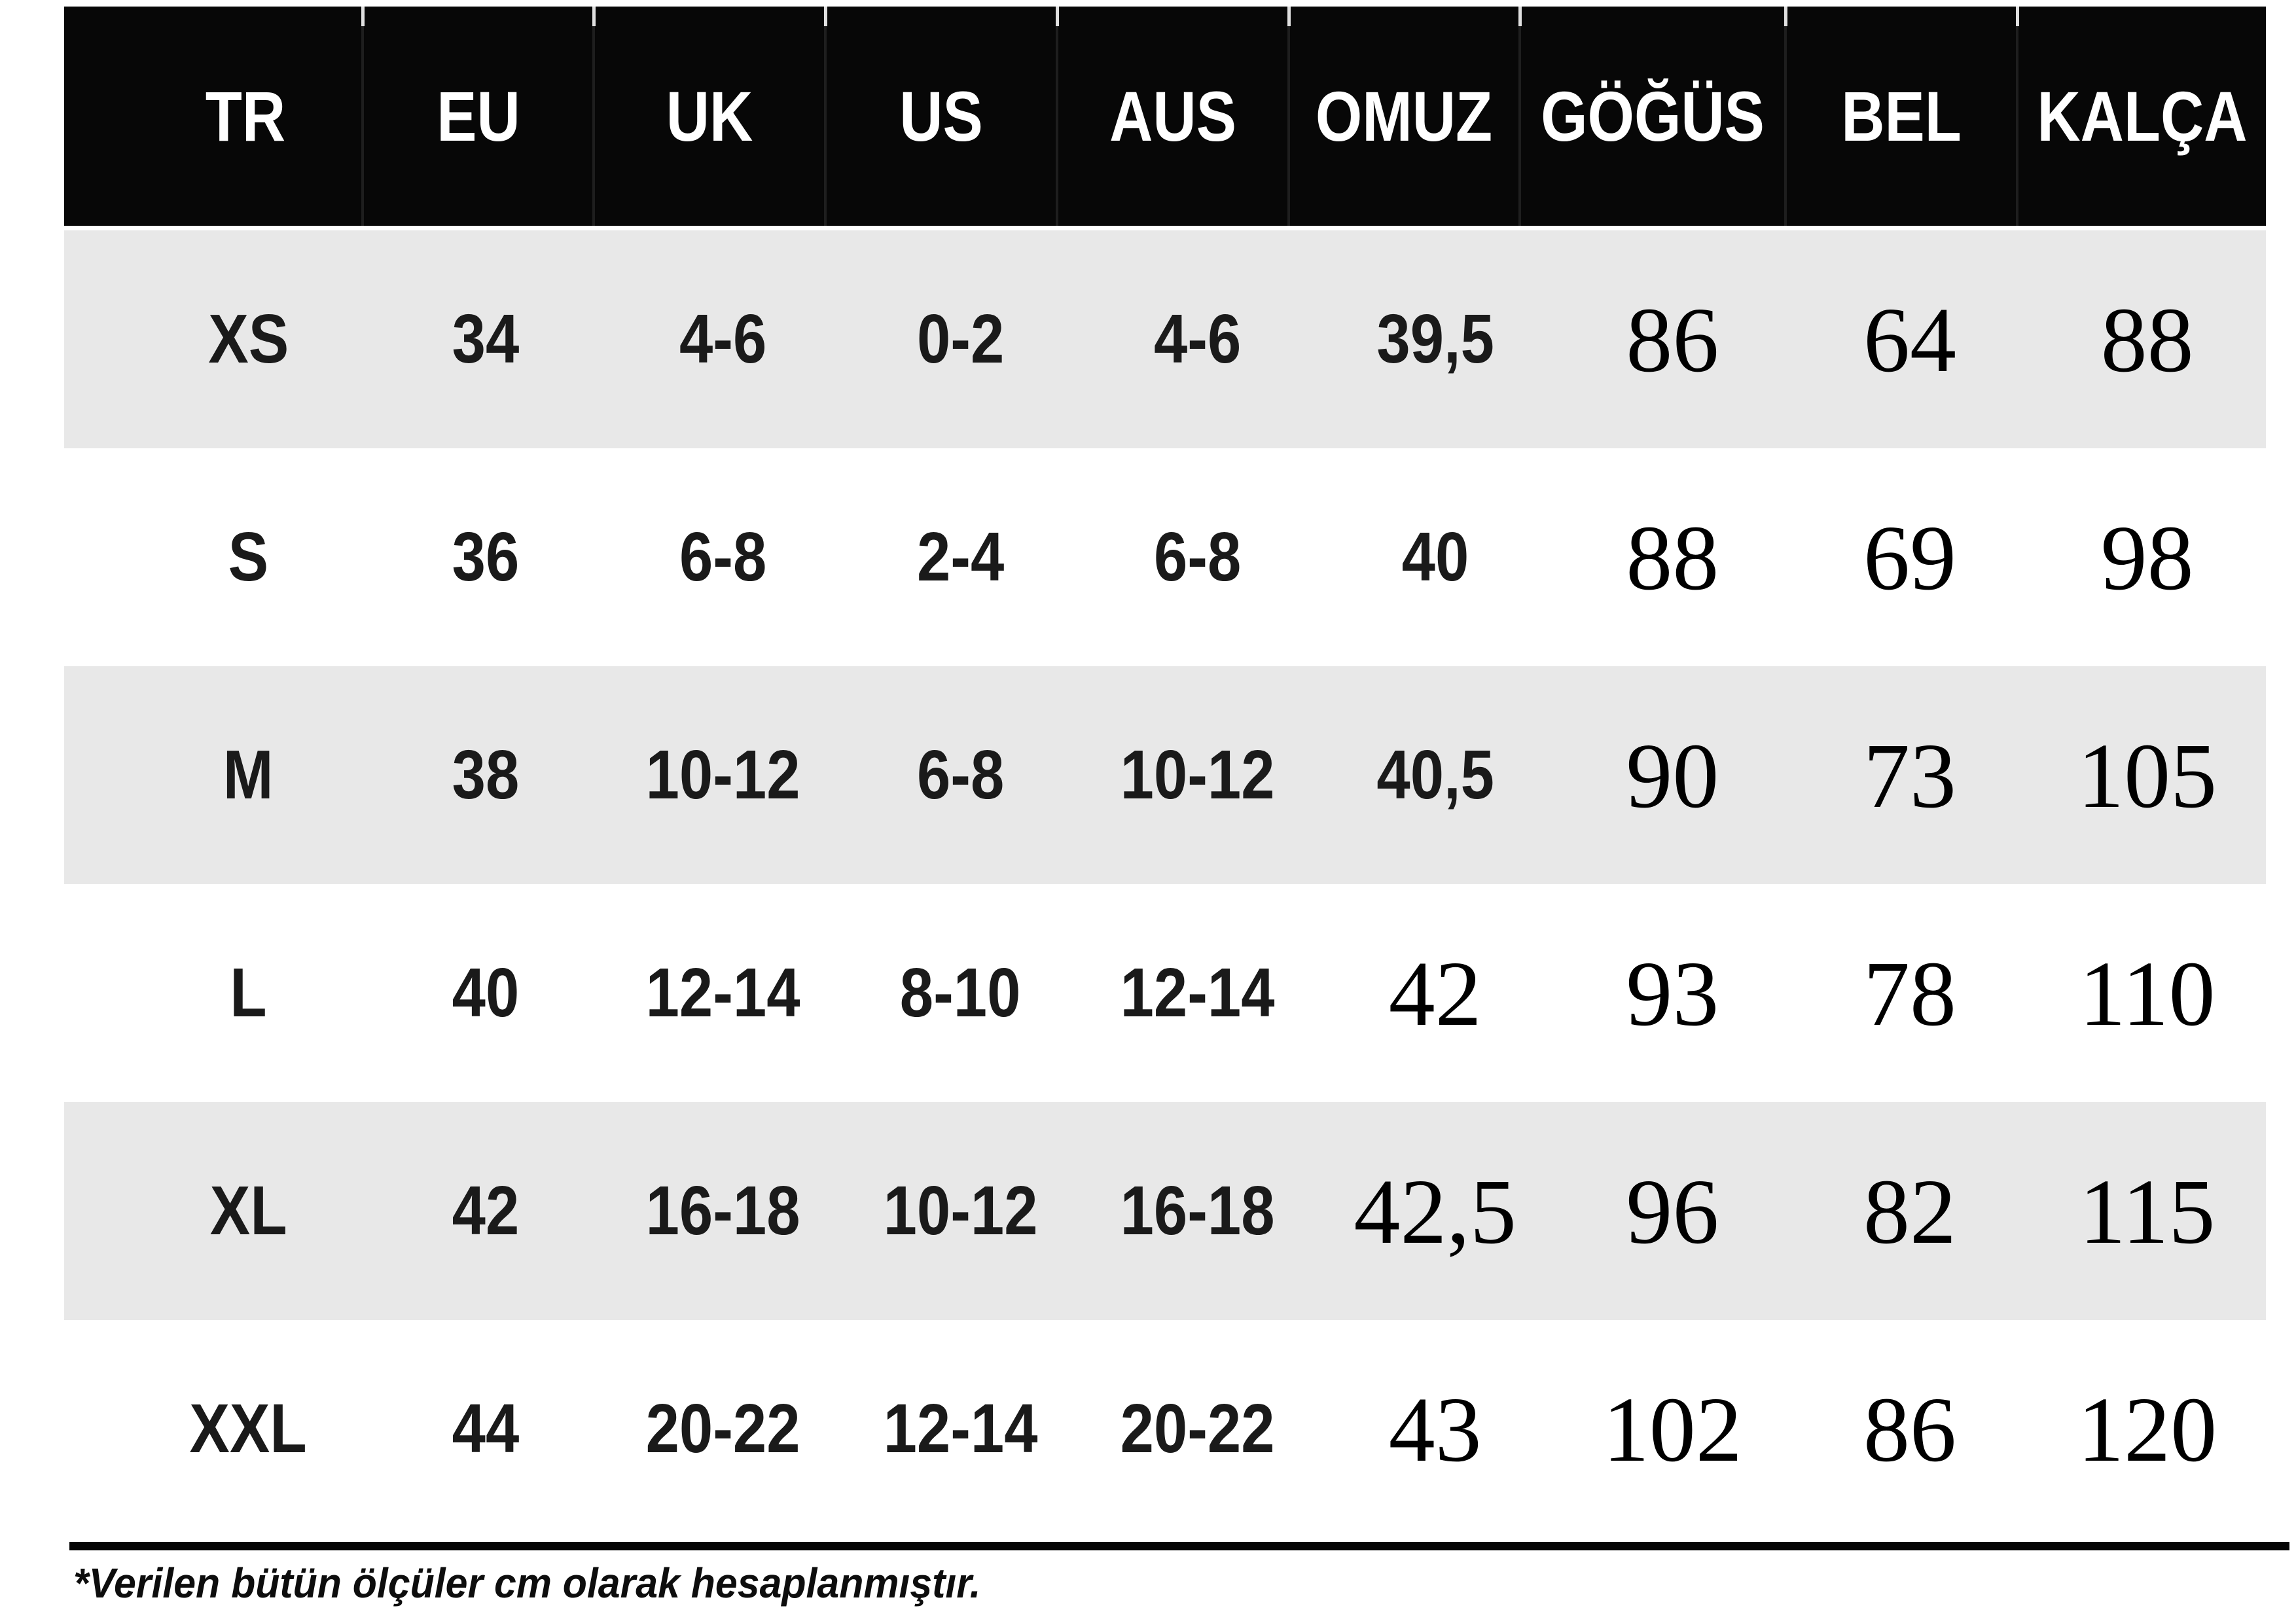  I want to click on table-row-xl: XL 42 16-18 10-12 16-18 42,5 96 82 115, so click(1165, 1211).